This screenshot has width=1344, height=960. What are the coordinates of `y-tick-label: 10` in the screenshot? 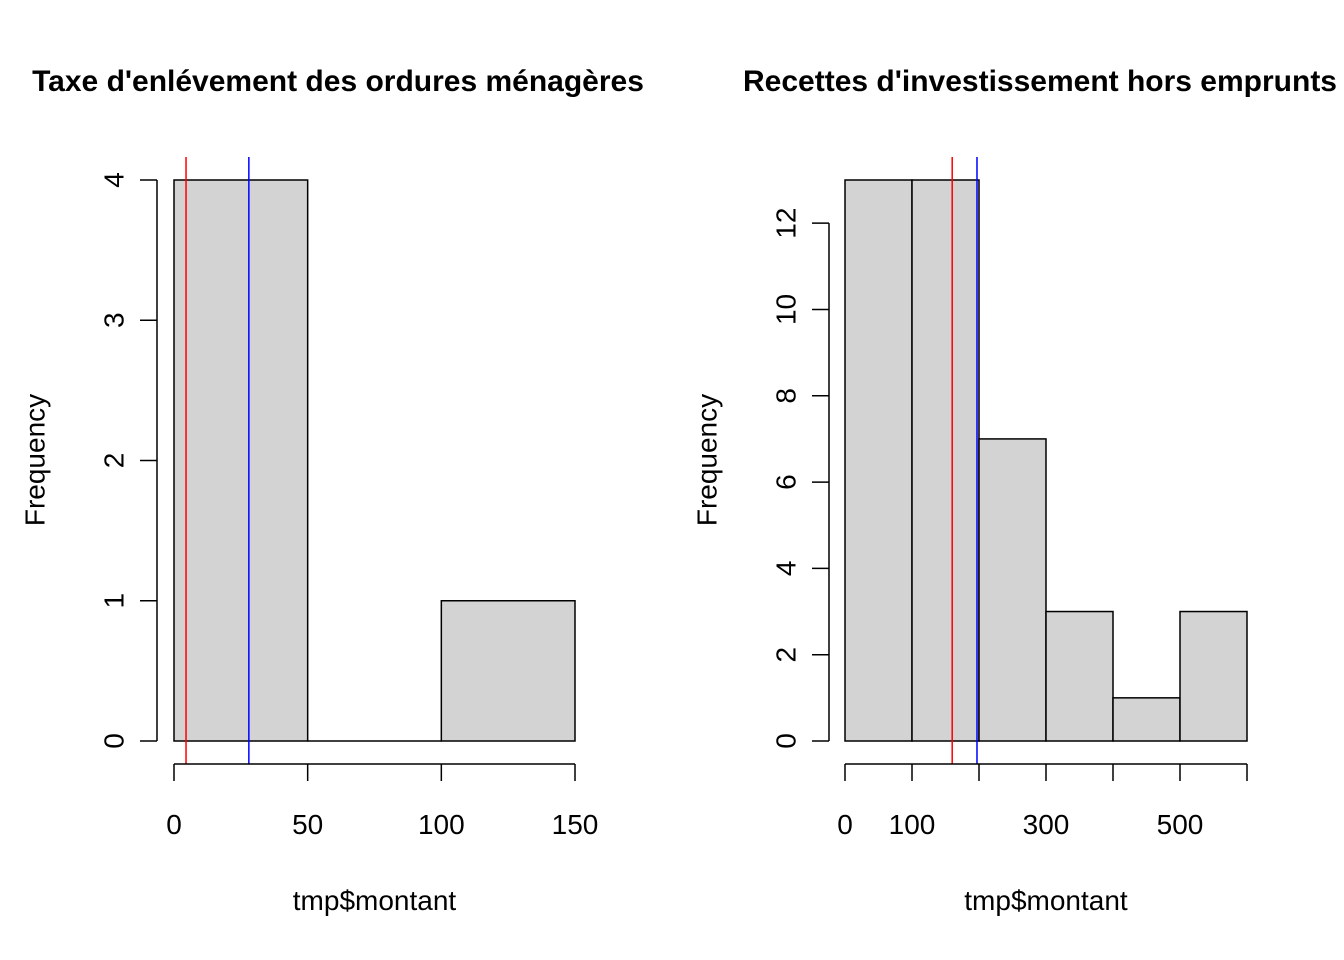 It's located at (786, 309).